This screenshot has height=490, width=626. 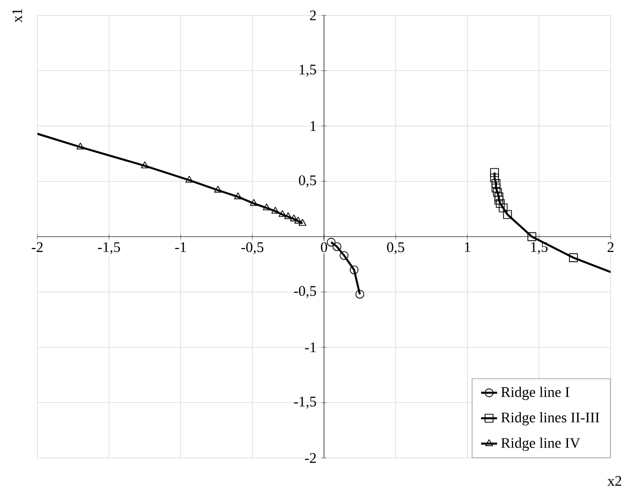 I want to click on y-tick-label: 1,5, so click(x=308, y=70).